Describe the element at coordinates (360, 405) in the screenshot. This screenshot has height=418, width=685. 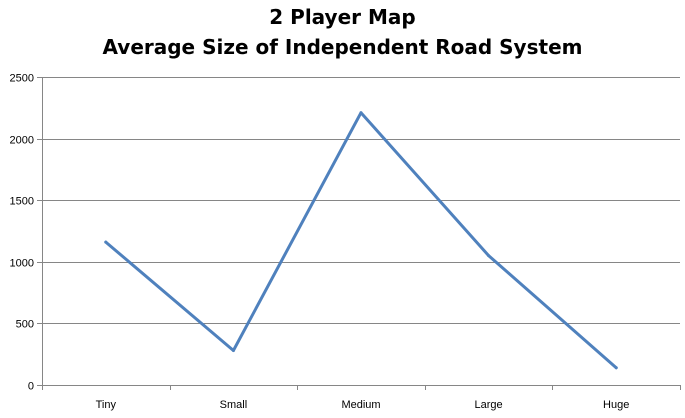
I see `x-tick-label: Medium` at that location.